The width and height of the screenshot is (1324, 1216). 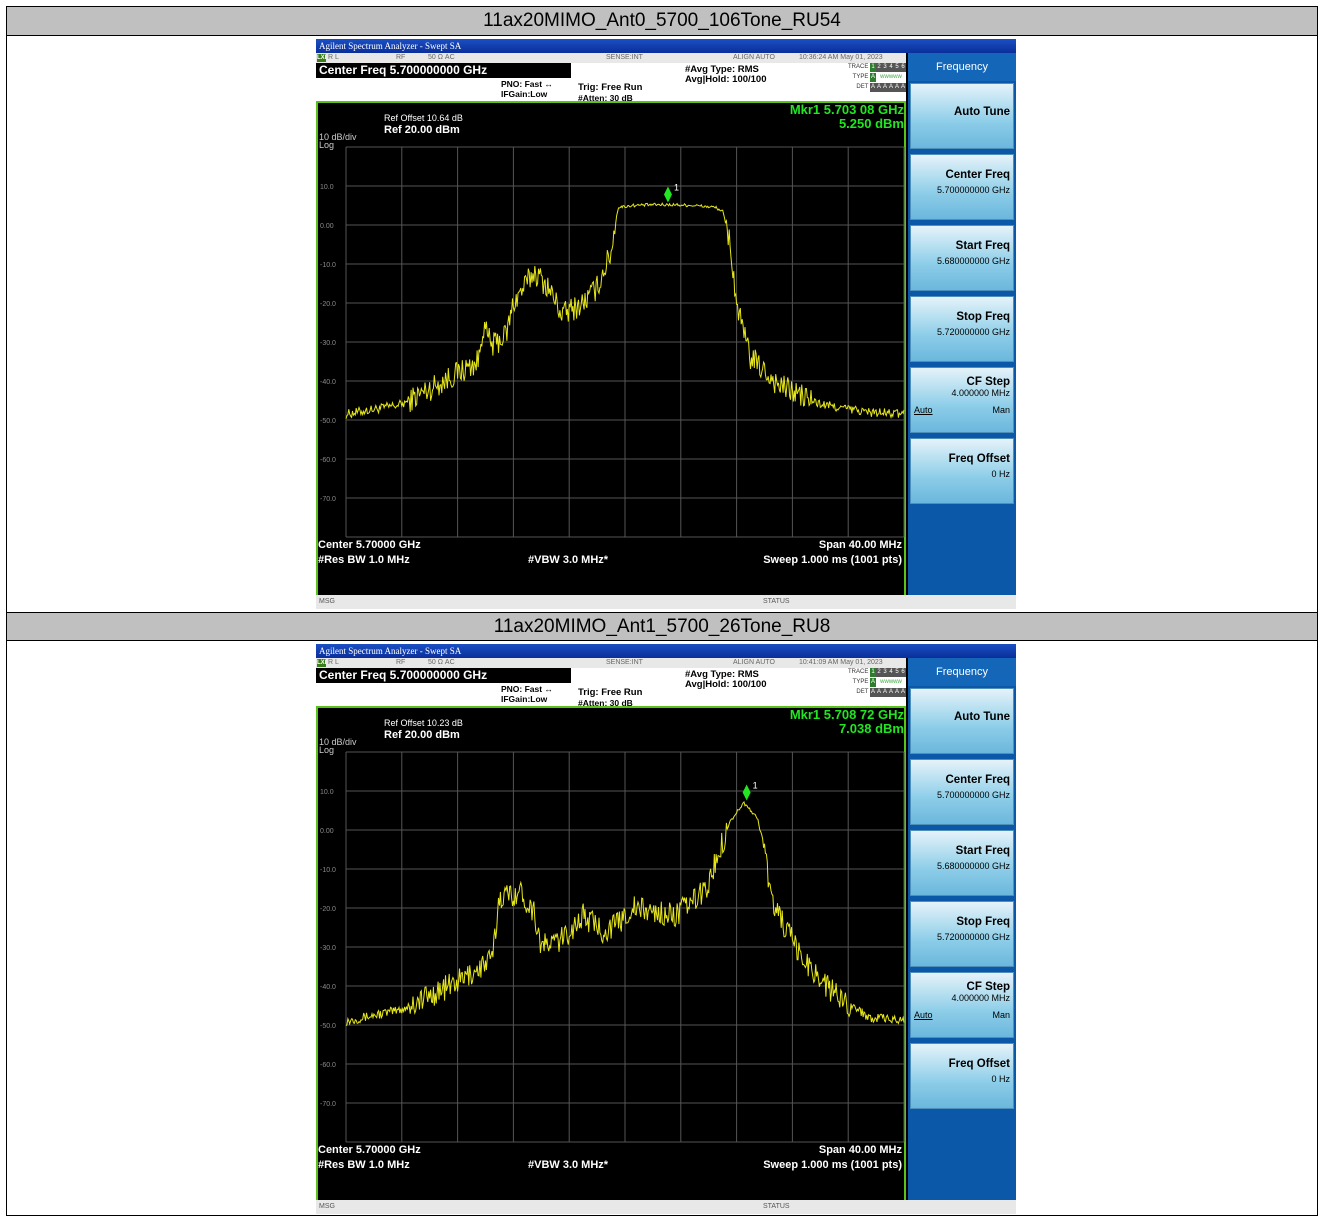 I want to click on panel-title: 11ax20MIMO_Ant0_5700_106Tone_RU54, so click(x=662, y=21).